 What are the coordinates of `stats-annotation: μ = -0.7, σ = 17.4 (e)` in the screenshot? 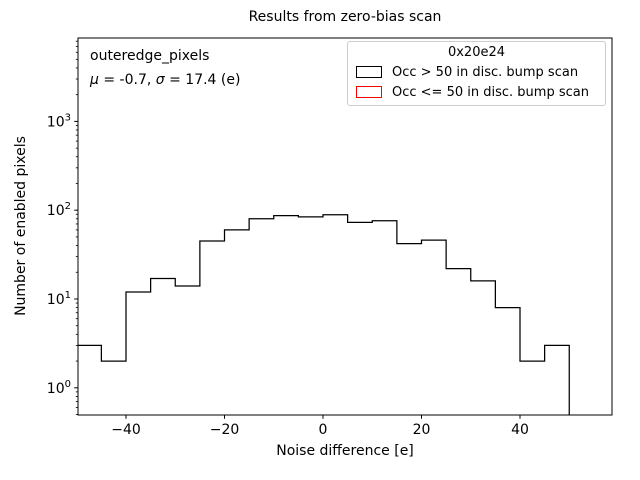 It's located at (165, 80).